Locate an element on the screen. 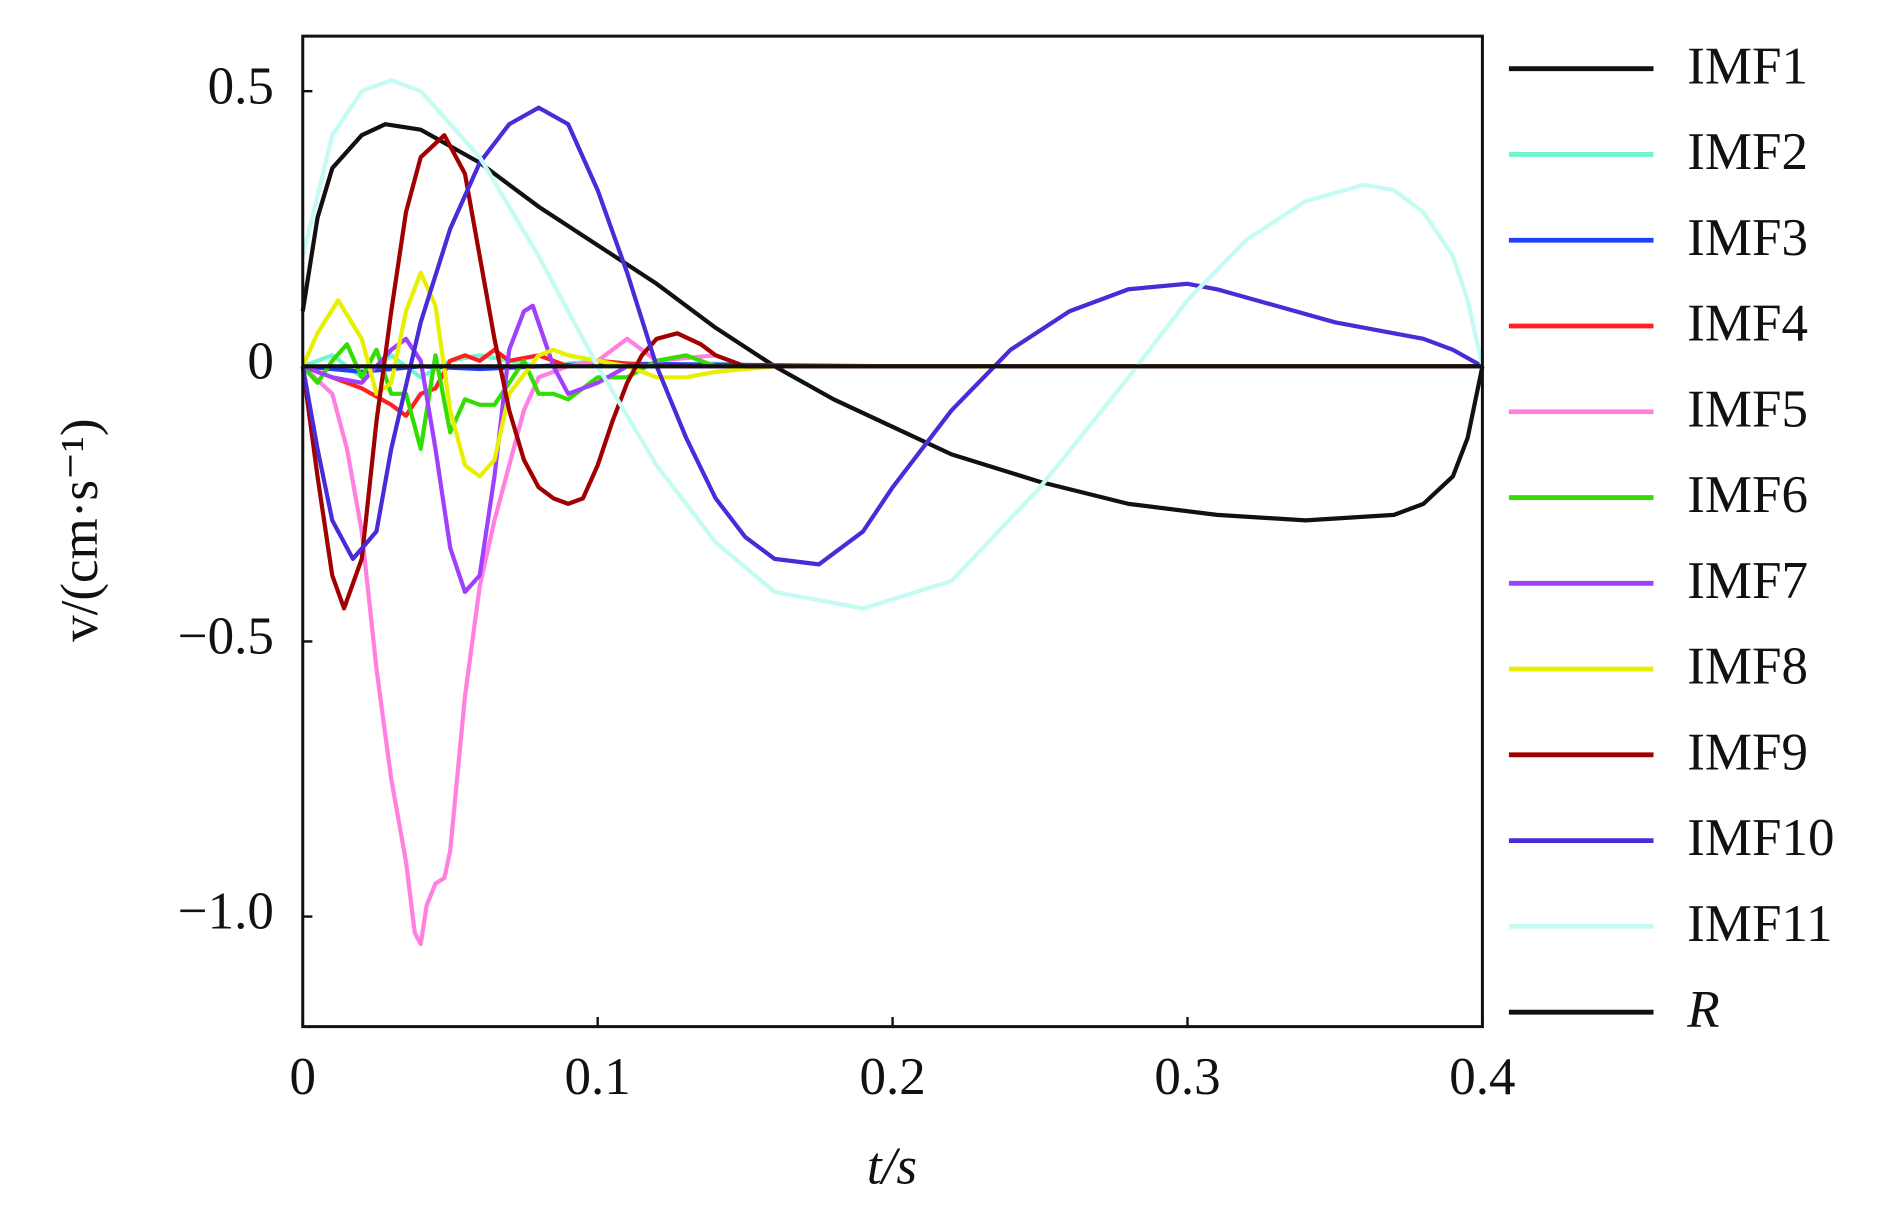  y-tick-label: 0.5 is located at coordinates (241, 86).